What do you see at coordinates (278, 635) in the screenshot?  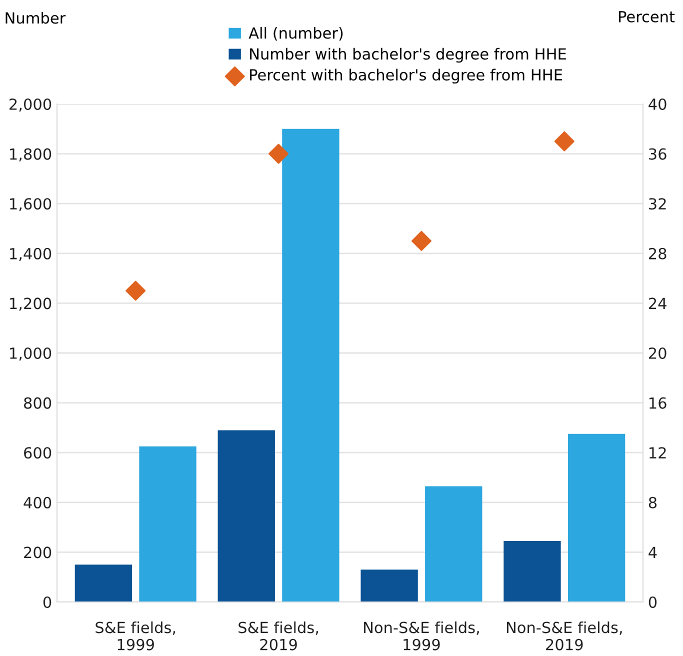 I see `x-tick-label: S&E fields, 2019` at bounding box center [278, 635].